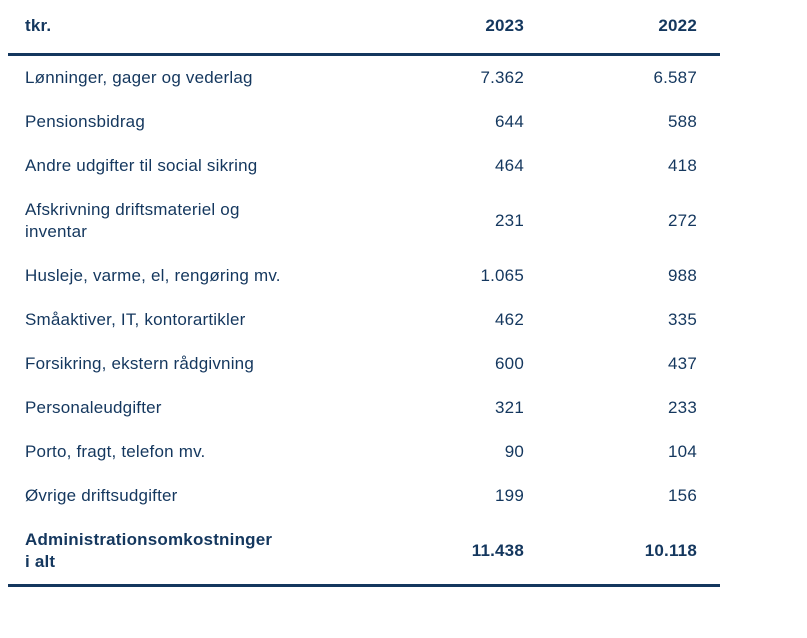  What do you see at coordinates (364, 122) in the screenshot?
I see `table-row: Pensionsbidrag 644 588` at bounding box center [364, 122].